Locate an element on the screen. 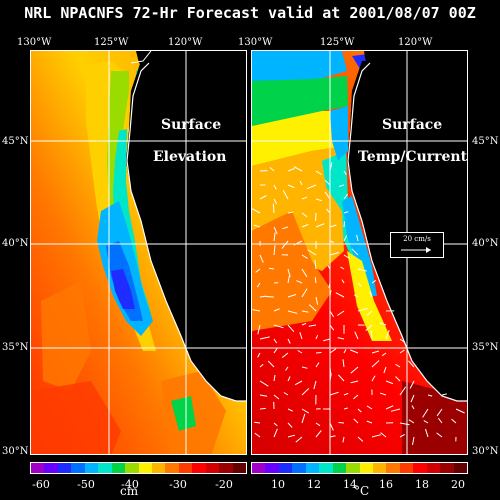 This screenshot has width=500, height=500. elevation-tick: -20 is located at coordinates (224, 484).